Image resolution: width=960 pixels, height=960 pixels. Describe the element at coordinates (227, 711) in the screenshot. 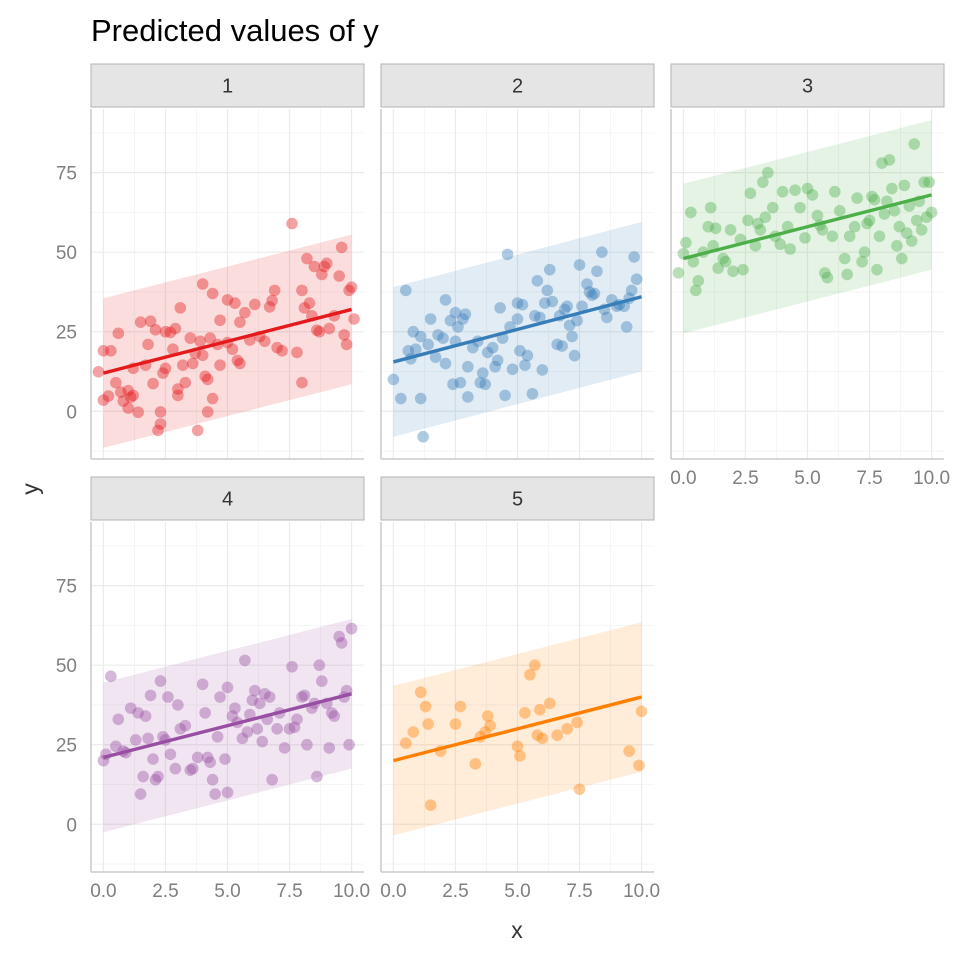

I see `data-points` at that location.